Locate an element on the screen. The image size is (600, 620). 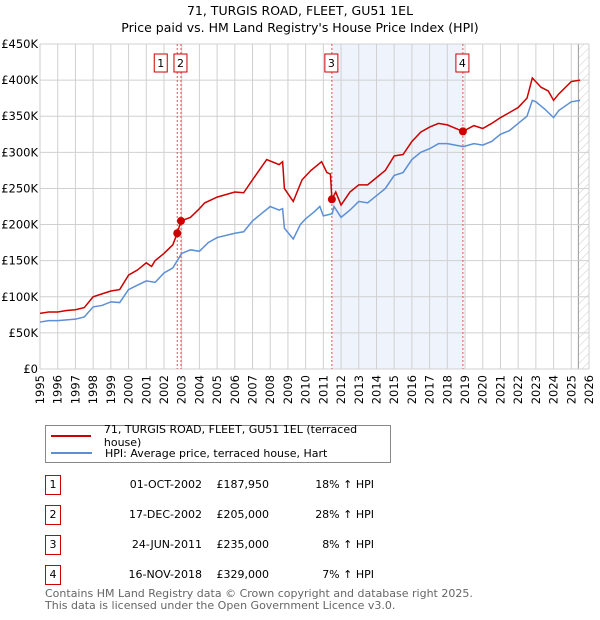
x-tick-label: 2018 is located at coordinates (447, 389).